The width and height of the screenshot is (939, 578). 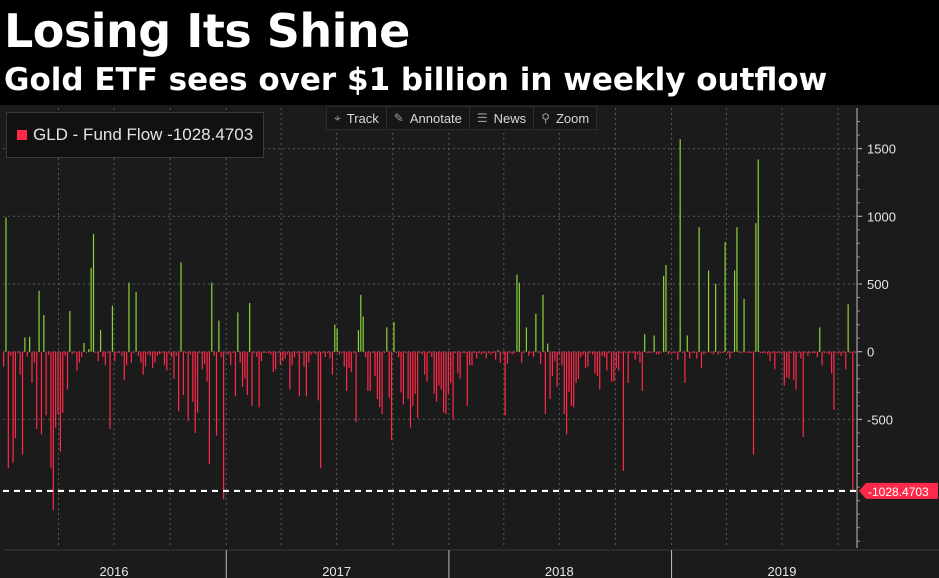 I want to click on chart-legend: GLD - Fund Flow -1028.4703, so click(x=135, y=135).